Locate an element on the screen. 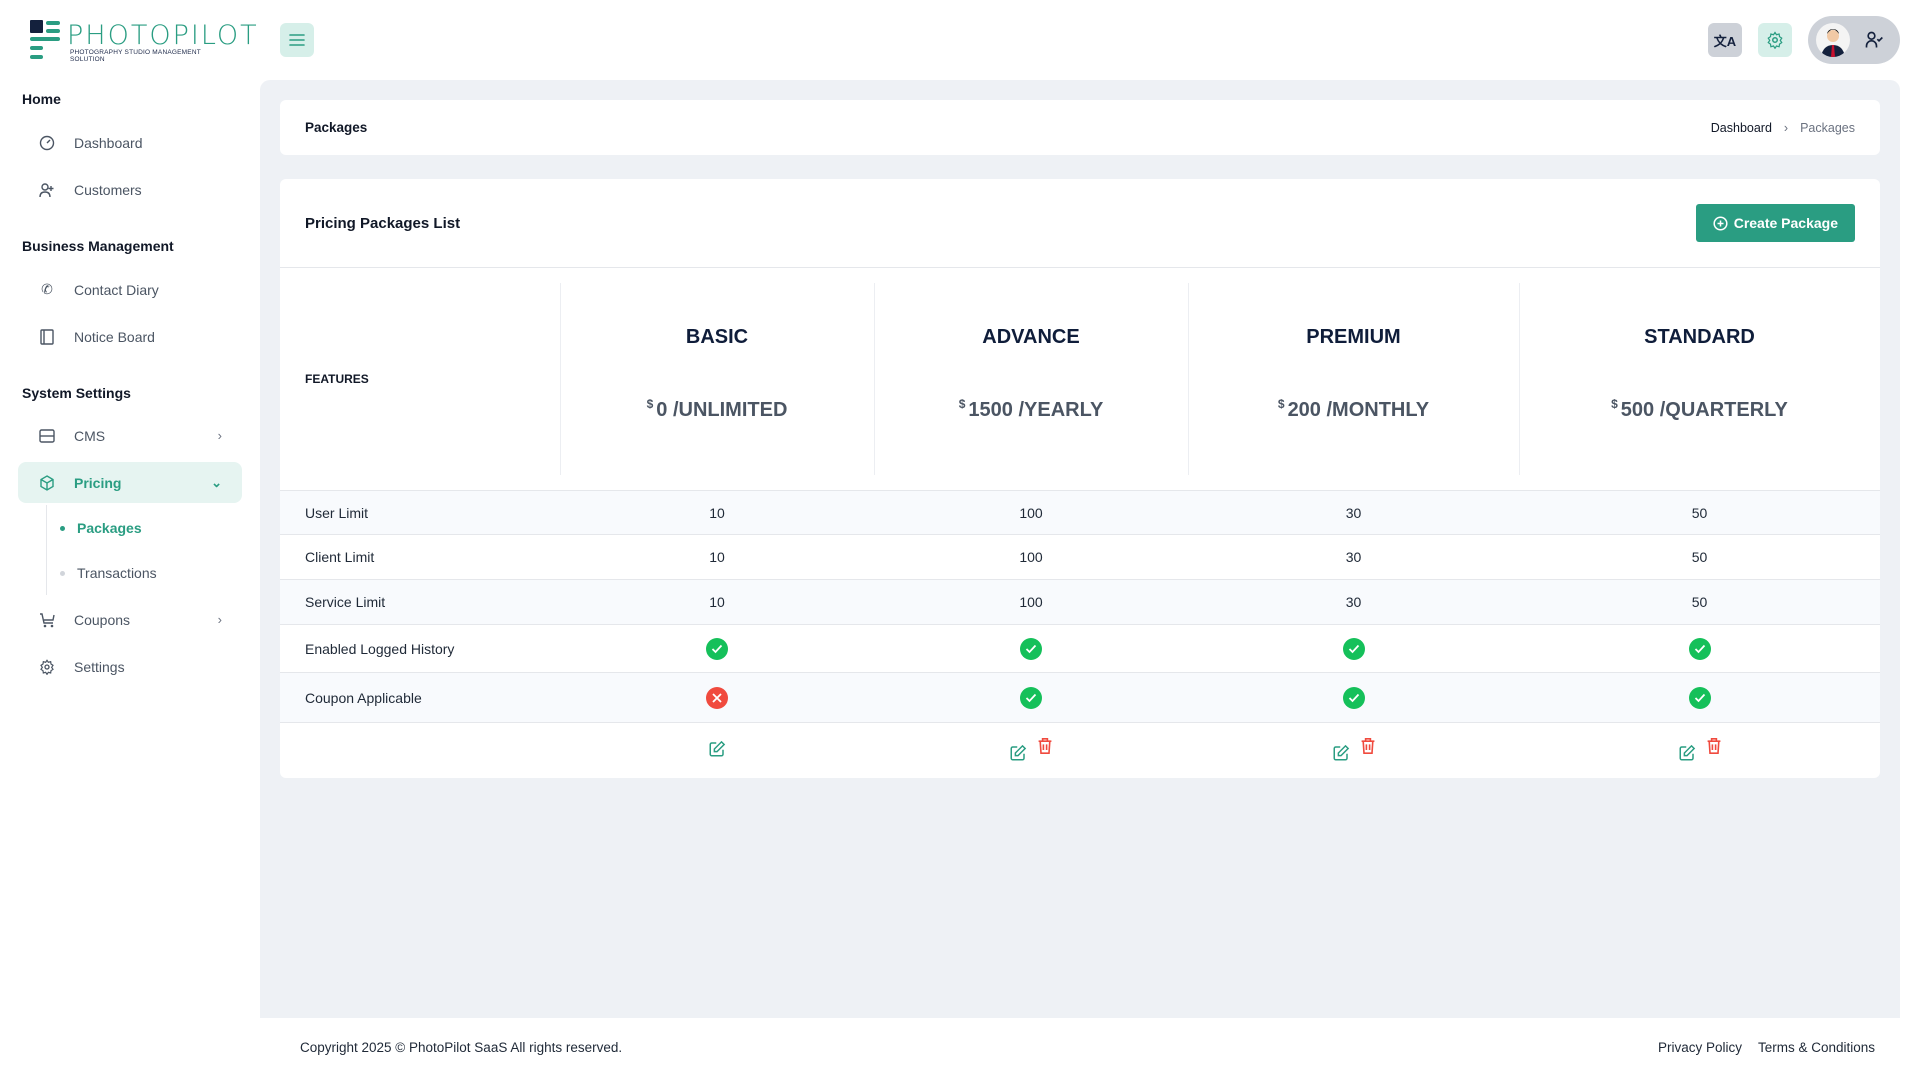 The width and height of the screenshot is (1920, 1080). user-check-icon is located at coordinates (1874, 39).